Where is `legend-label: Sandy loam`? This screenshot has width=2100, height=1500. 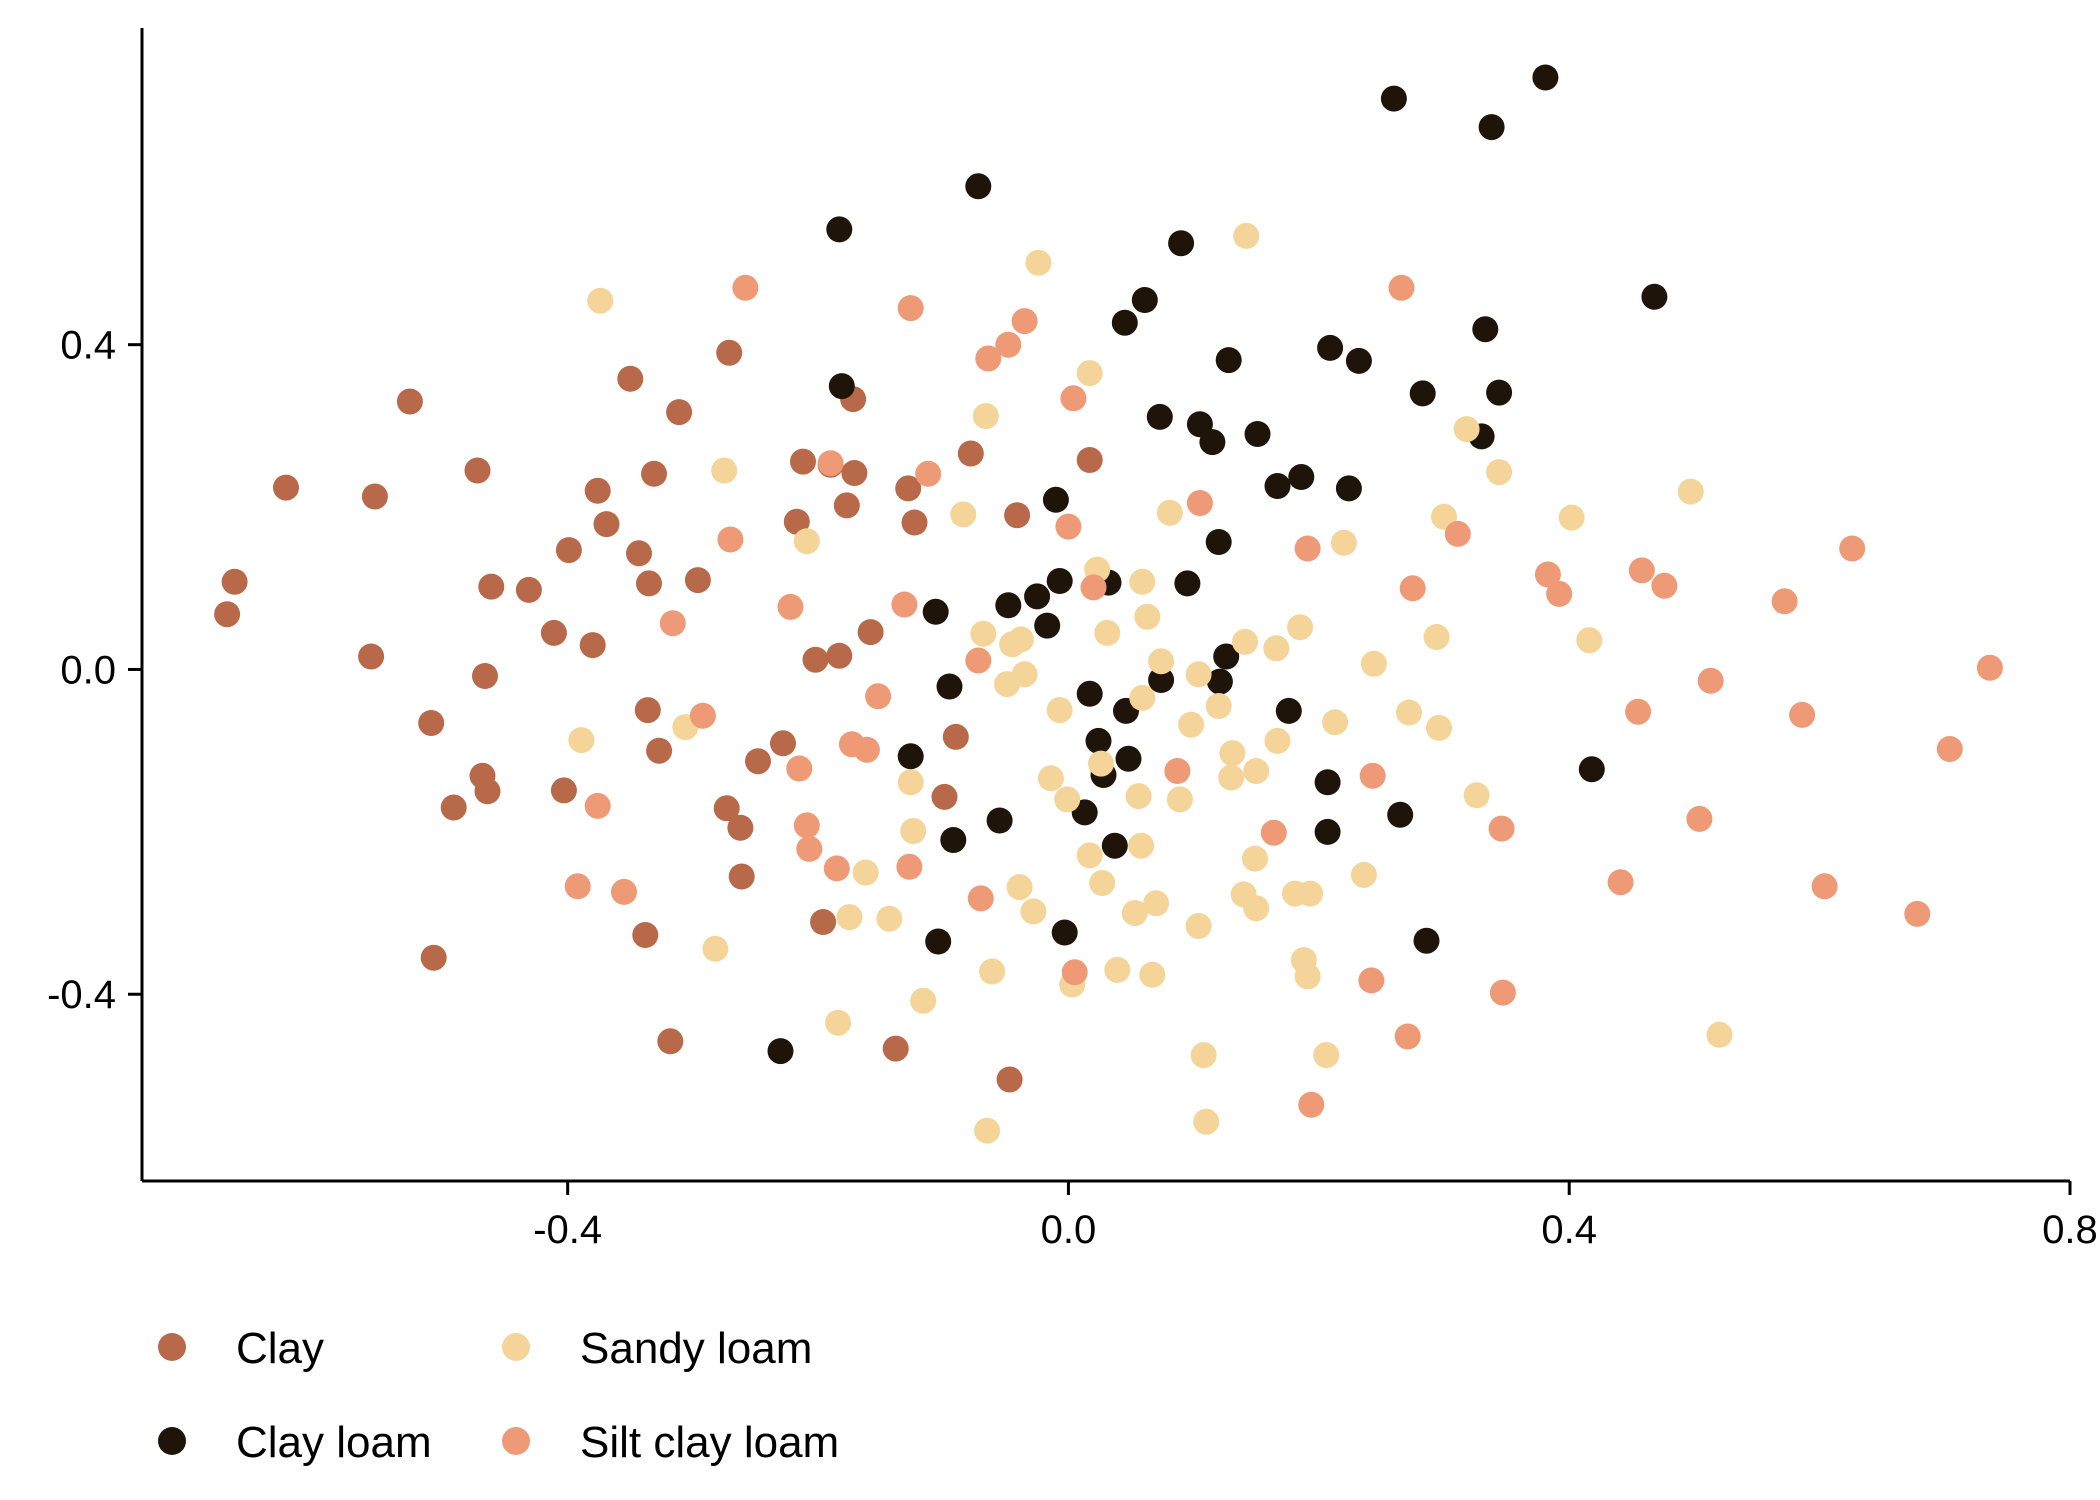
legend-label: Sandy loam is located at coordinates (696, 1348).